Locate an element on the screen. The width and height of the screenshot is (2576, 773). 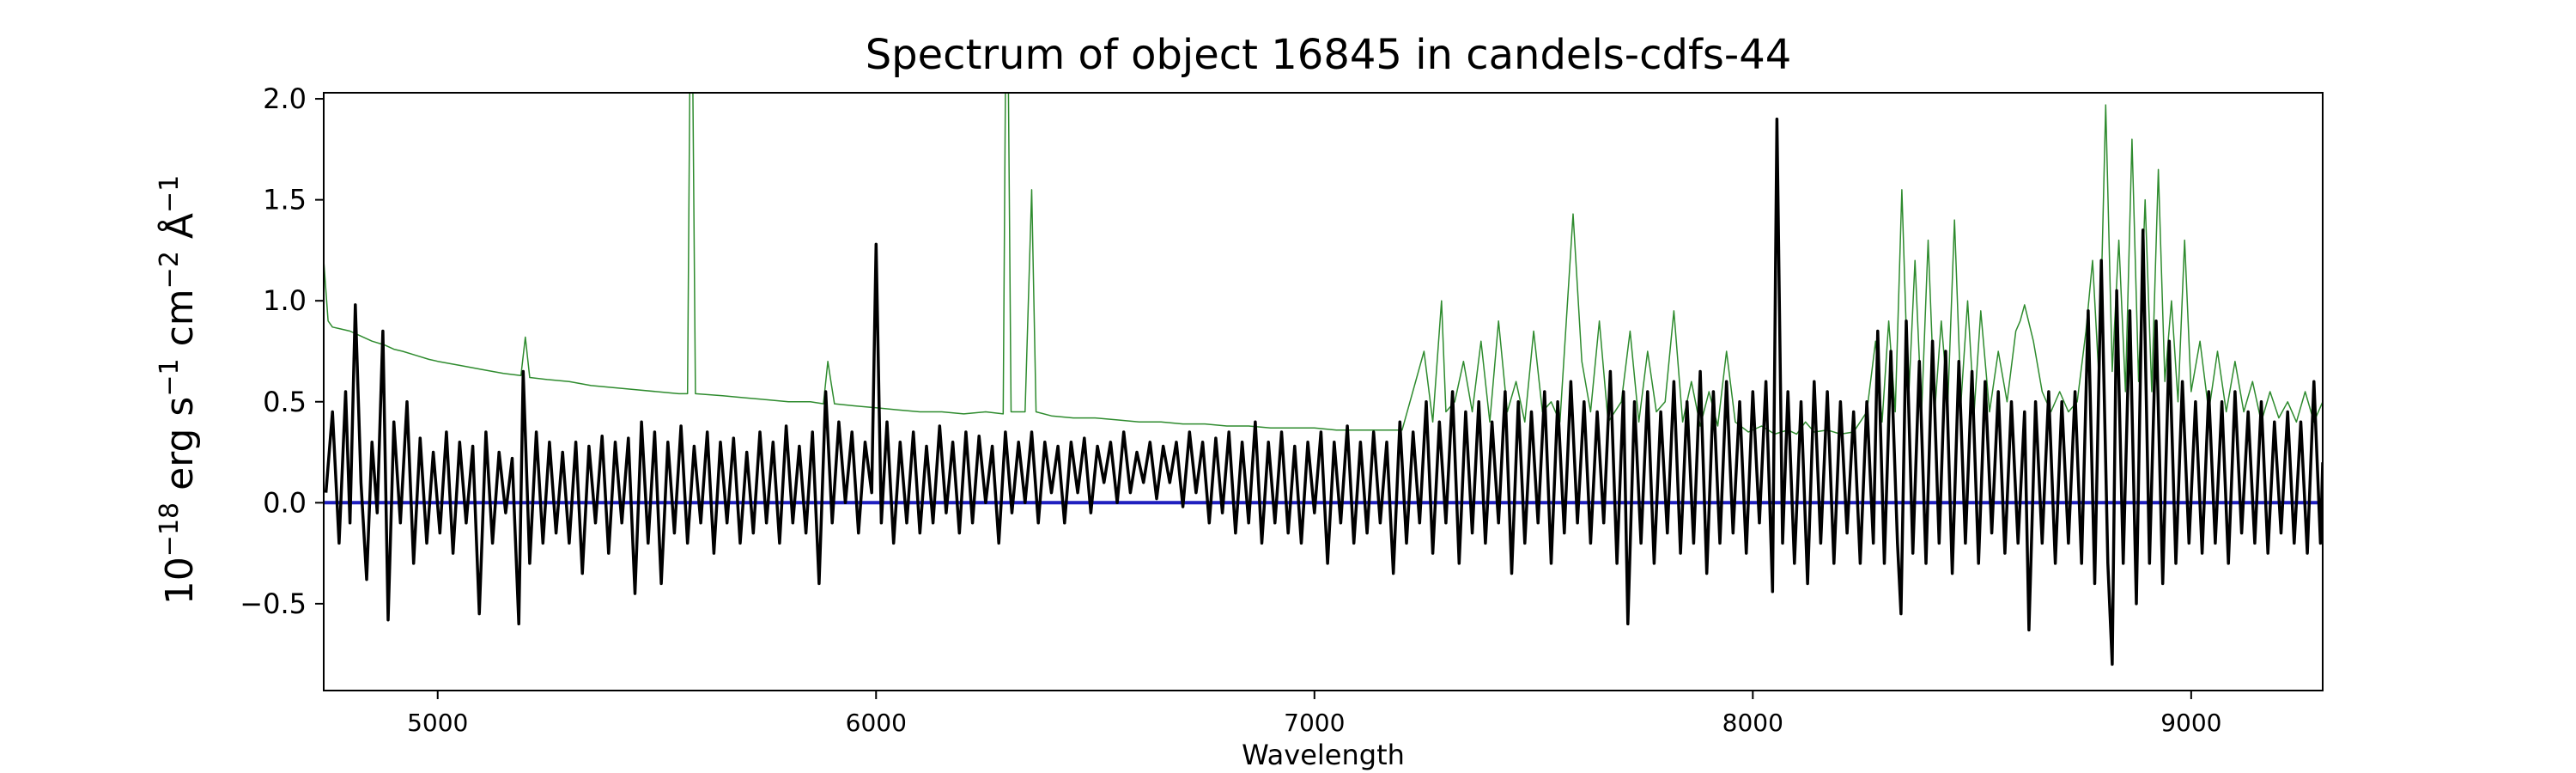
y-axis-label-mid3: Å is located at coordinates (179, 232).